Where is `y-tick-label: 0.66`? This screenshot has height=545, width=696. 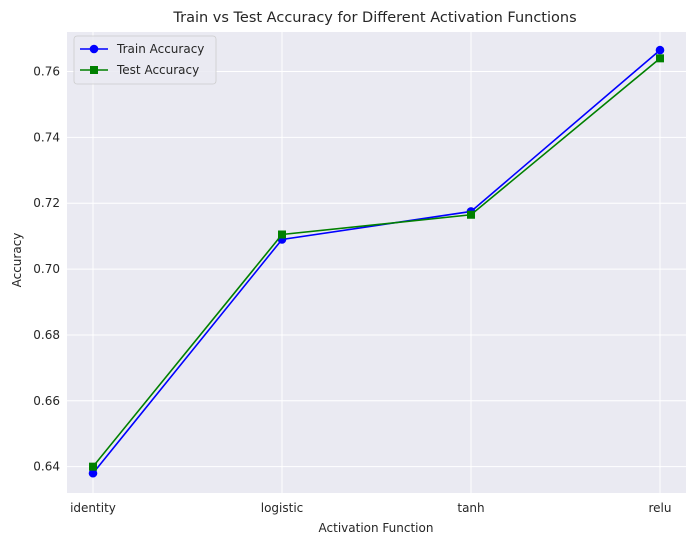 y-tick-label: 0.66 is located at coordinates (46, 401).